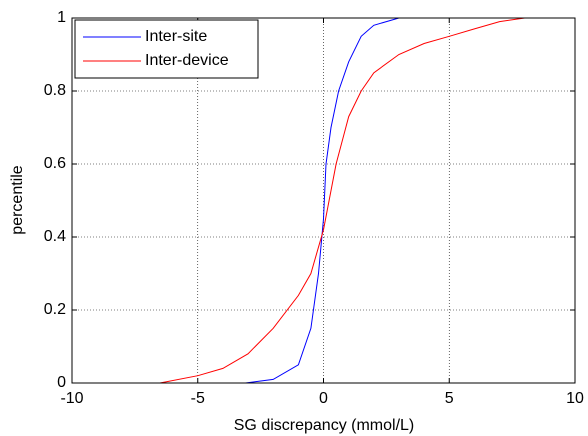  What do you see at coordinates (61, 382) in the screenshot?
I see `y-tick-label: 0` at bounding box center [61, 382].